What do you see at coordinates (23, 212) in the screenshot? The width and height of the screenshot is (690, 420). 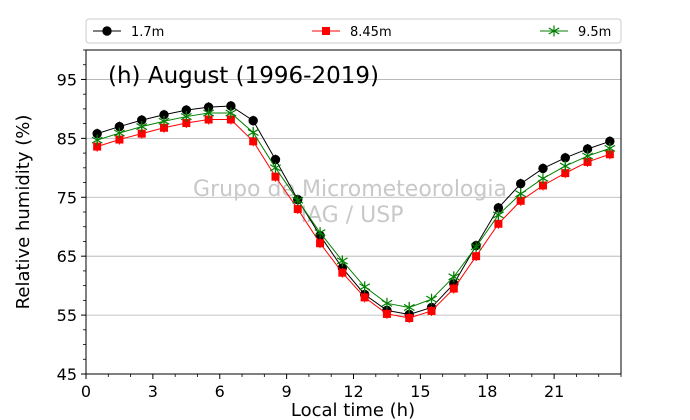 I see `y-axis-label: Relative humidity (%)` at bounding box center [23, 212].